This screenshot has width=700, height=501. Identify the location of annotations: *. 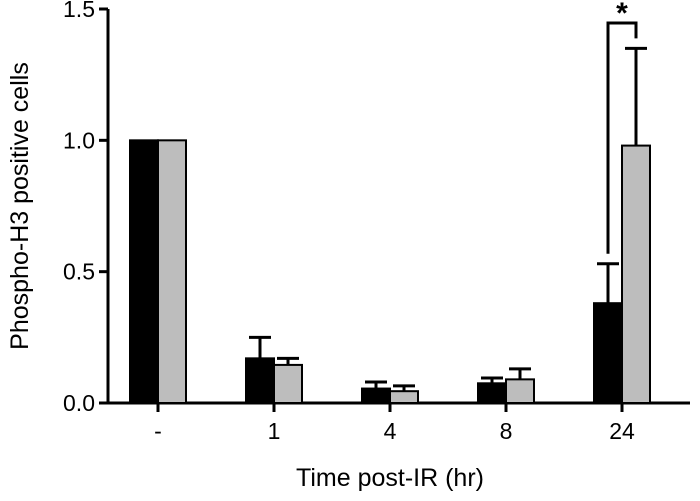
(622, 127).